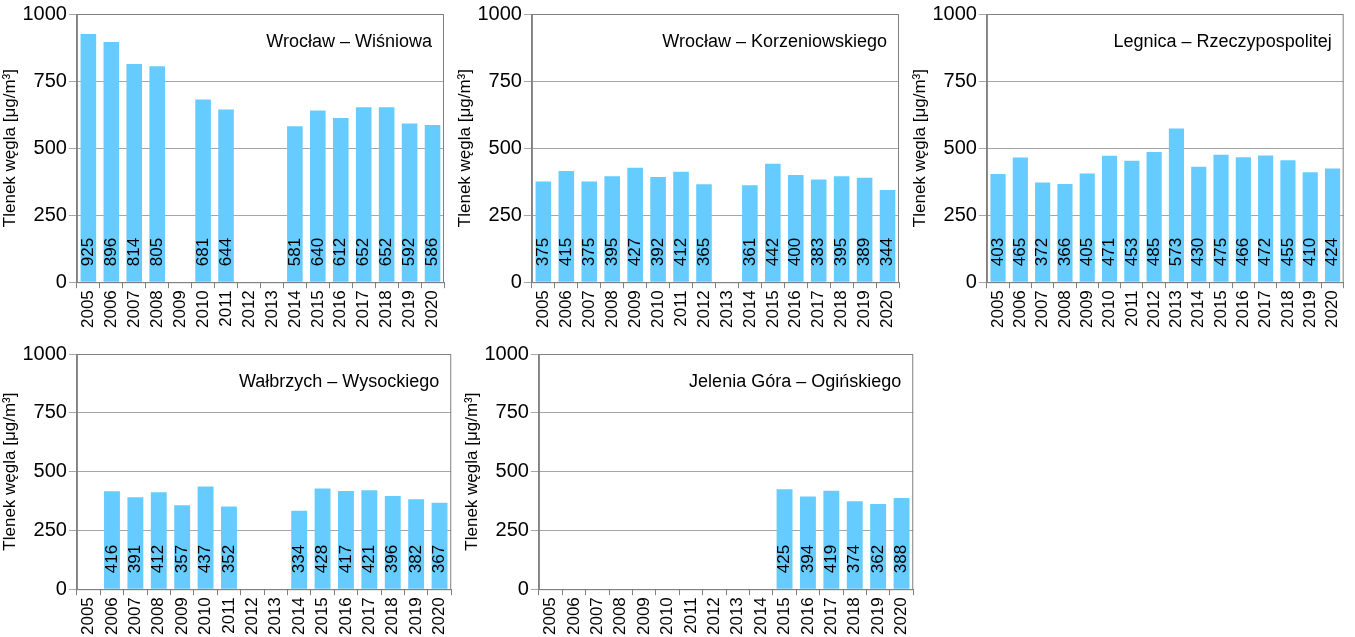 The height and width of the screenshot is (637, 1355). What do you see at coordinates (634, 252) in the screenshot?
I see `data-label: 427` at bounding box center [634, 252].